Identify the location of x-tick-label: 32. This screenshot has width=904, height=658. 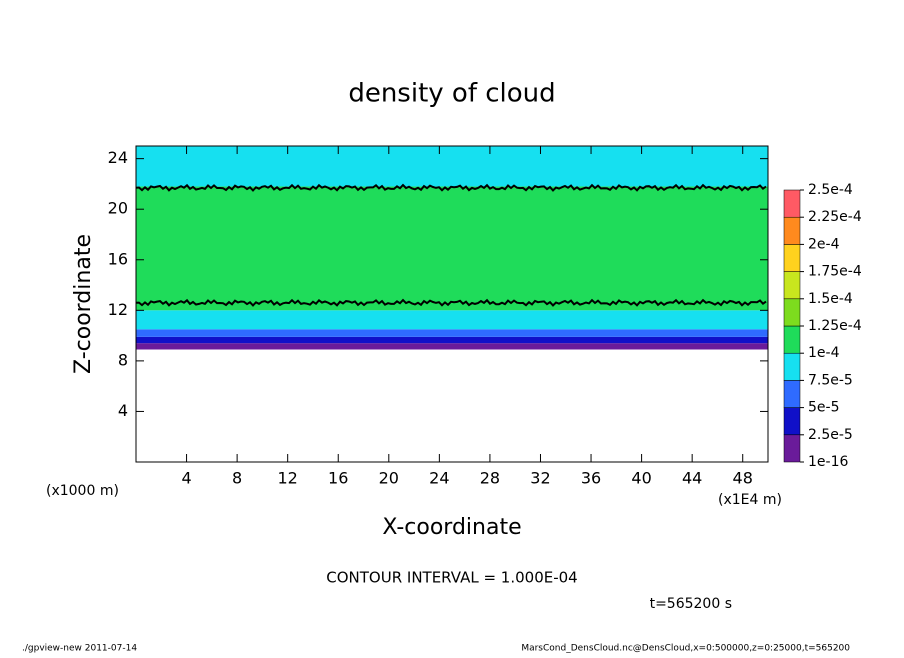
(540, 478).